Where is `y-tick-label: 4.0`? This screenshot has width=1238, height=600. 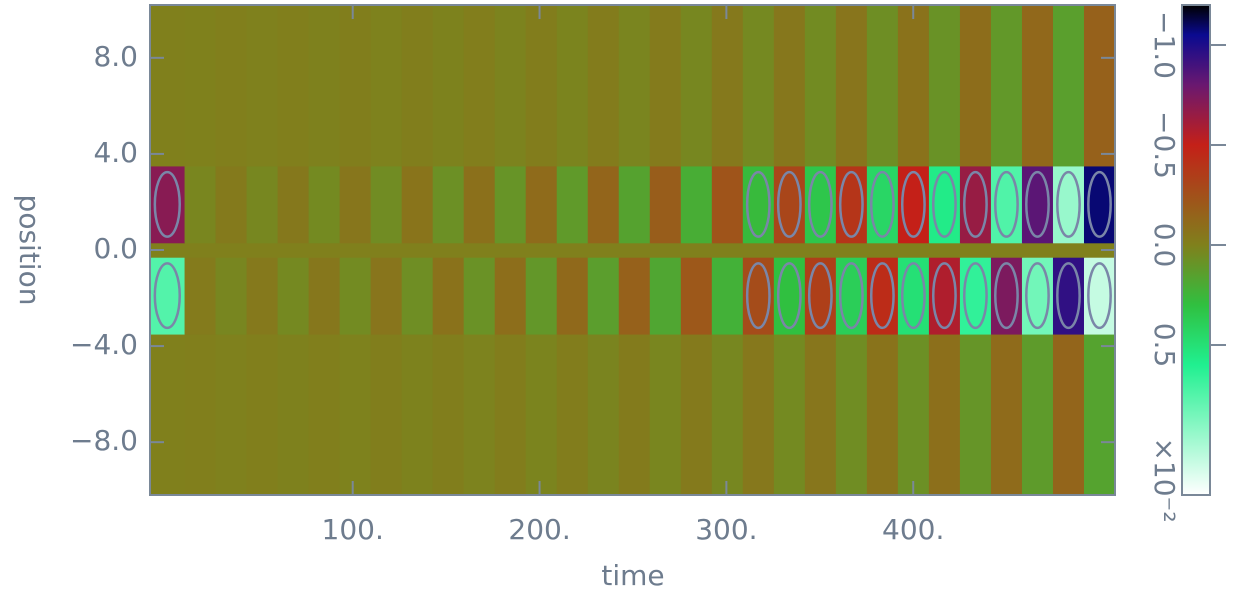 y-tick-label: 4.0 is located at coordinates (115, 152).